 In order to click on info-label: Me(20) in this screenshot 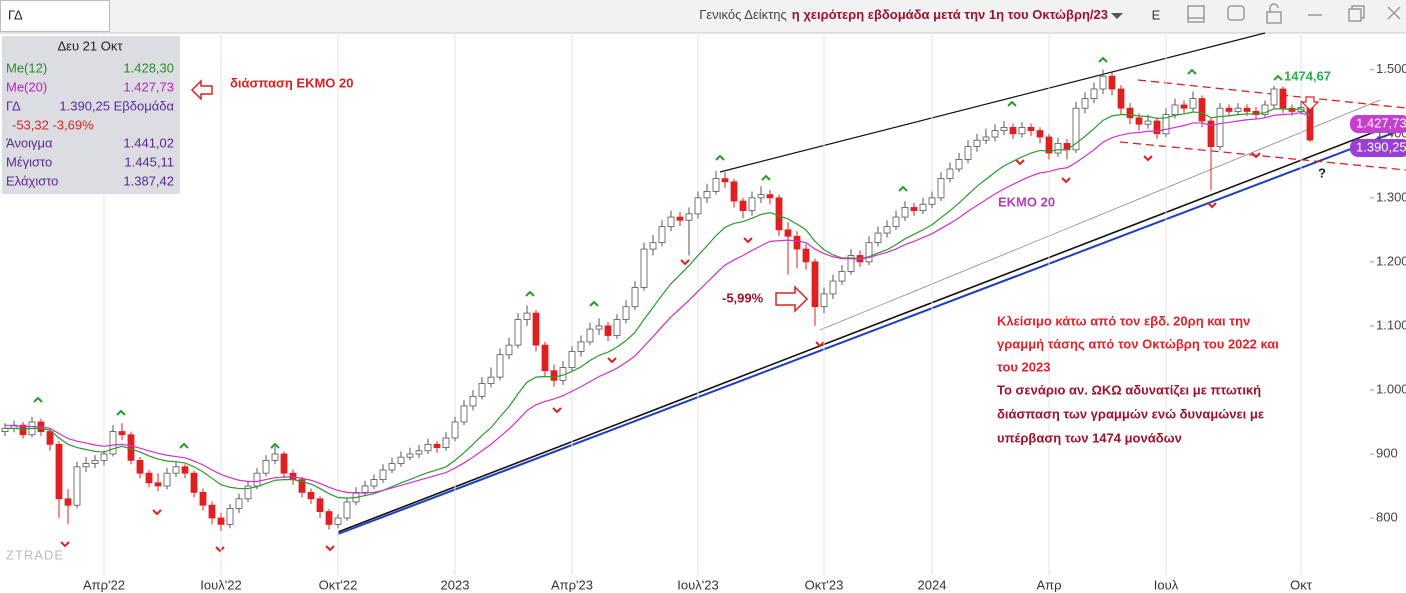, I will do `click(26, 86)`.